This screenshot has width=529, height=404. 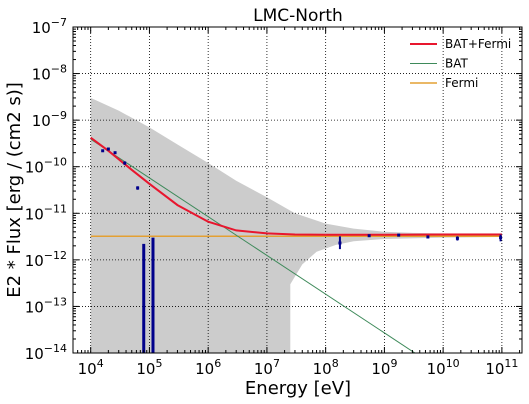 What do you see at coordinates (49, 73) in the screenshot?
I see `y-tick-label: 10⁻⁸` at bounding box center [49, 73].